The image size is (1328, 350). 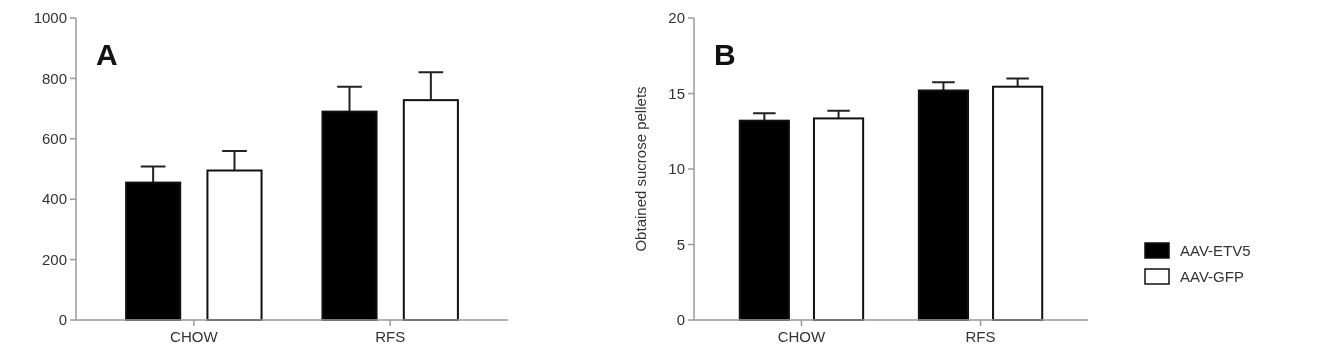 What do you see at coordinates (725, 54) in the screenshot?
I see `annotation: B` at bounding box center [725, 54].